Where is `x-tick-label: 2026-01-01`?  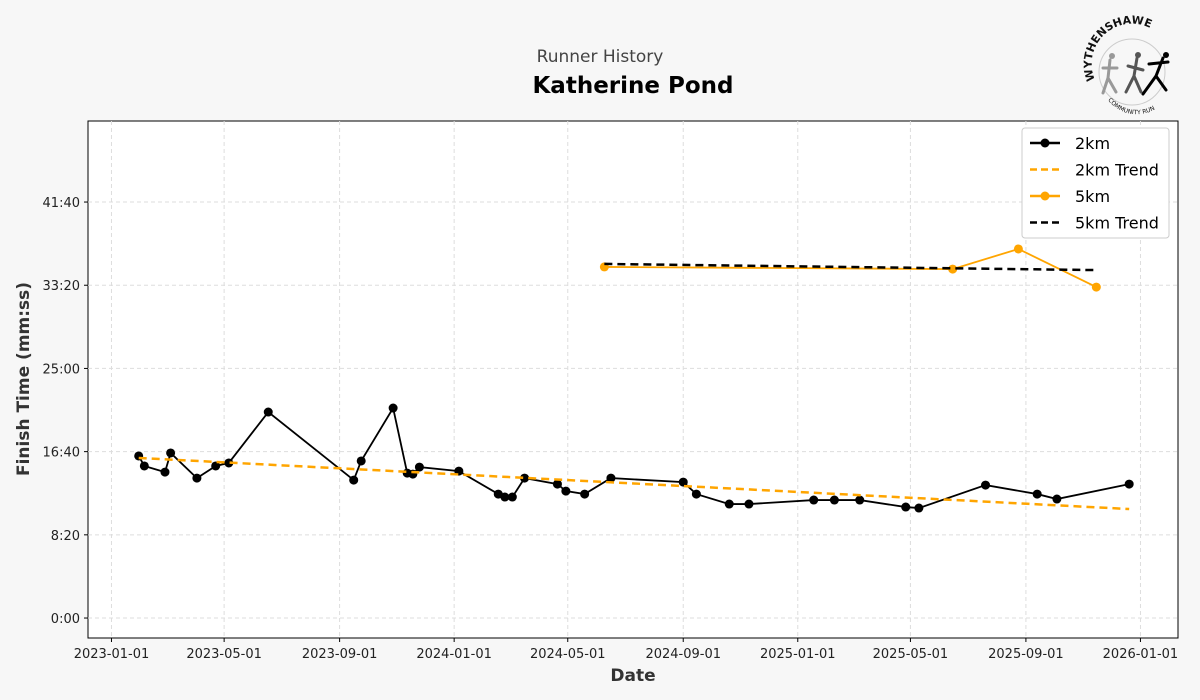
x-tick-label: 2026-01-01 is located at coordinates (1141, 654).